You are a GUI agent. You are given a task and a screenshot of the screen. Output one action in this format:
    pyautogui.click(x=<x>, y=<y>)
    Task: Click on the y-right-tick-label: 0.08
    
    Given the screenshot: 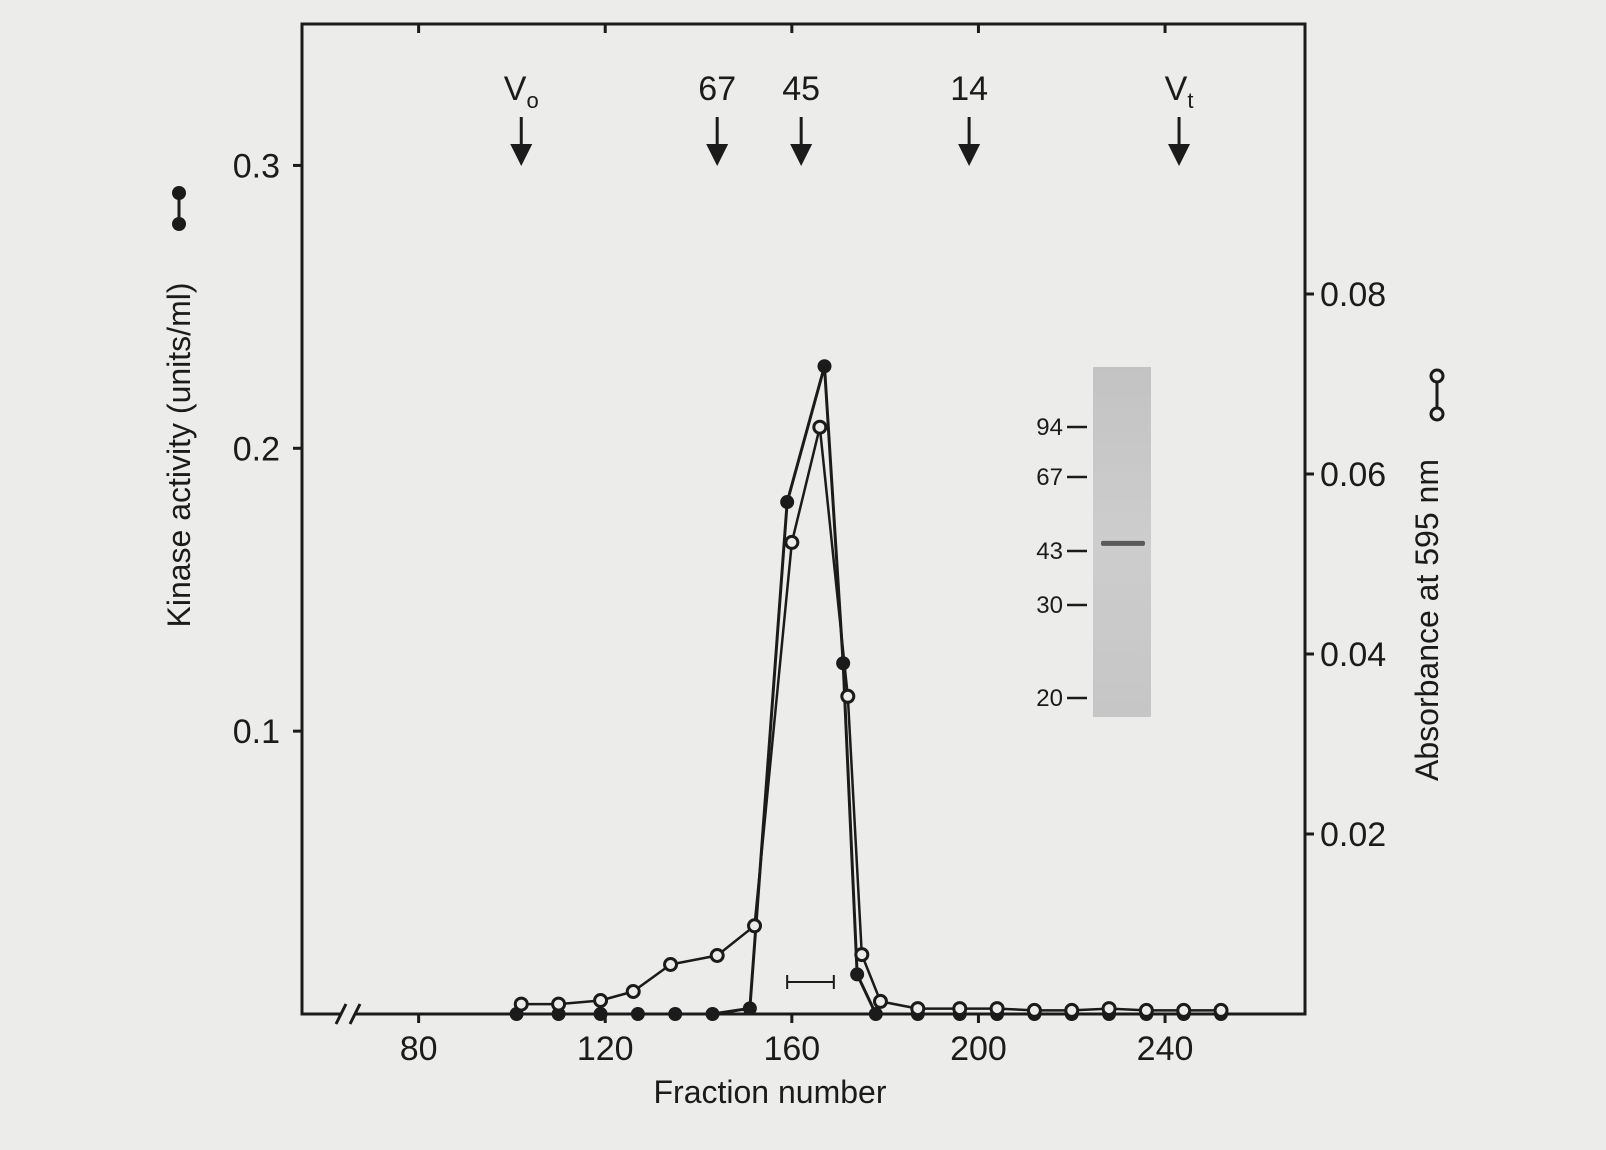 What is the action you would take?
    pyautogui.click(x=1353, y=295)
    